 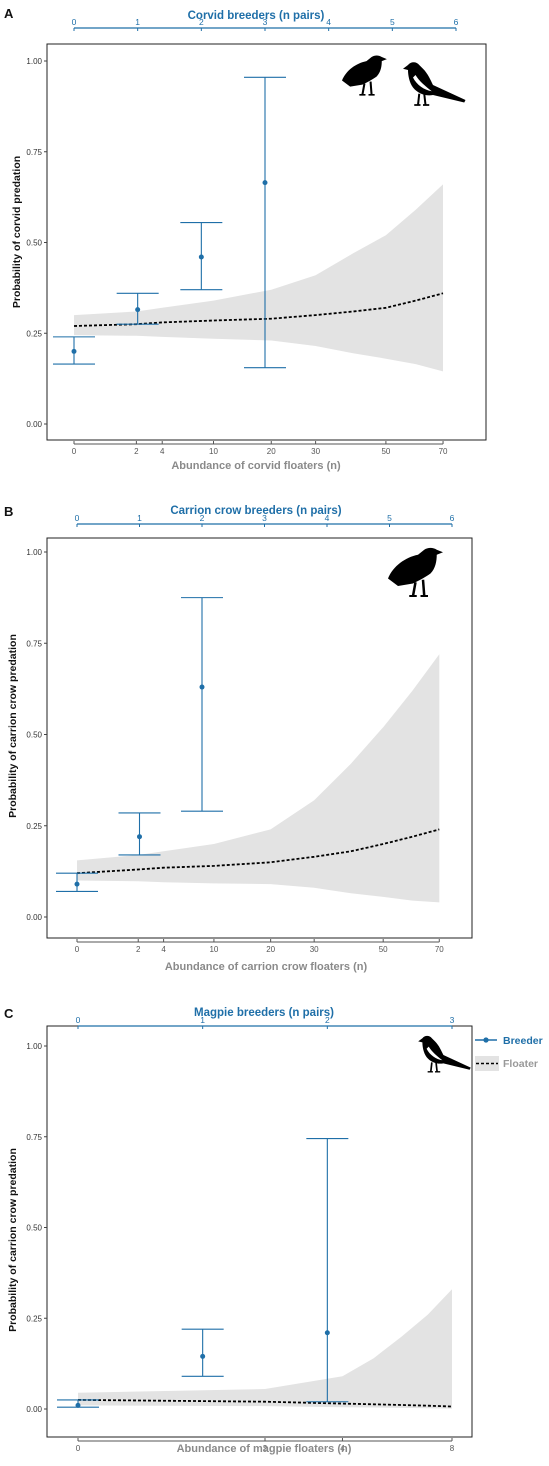 I want to click on x-axis-label-c: Abundance of magpie floaters (n), so click(x=264, y=1449).